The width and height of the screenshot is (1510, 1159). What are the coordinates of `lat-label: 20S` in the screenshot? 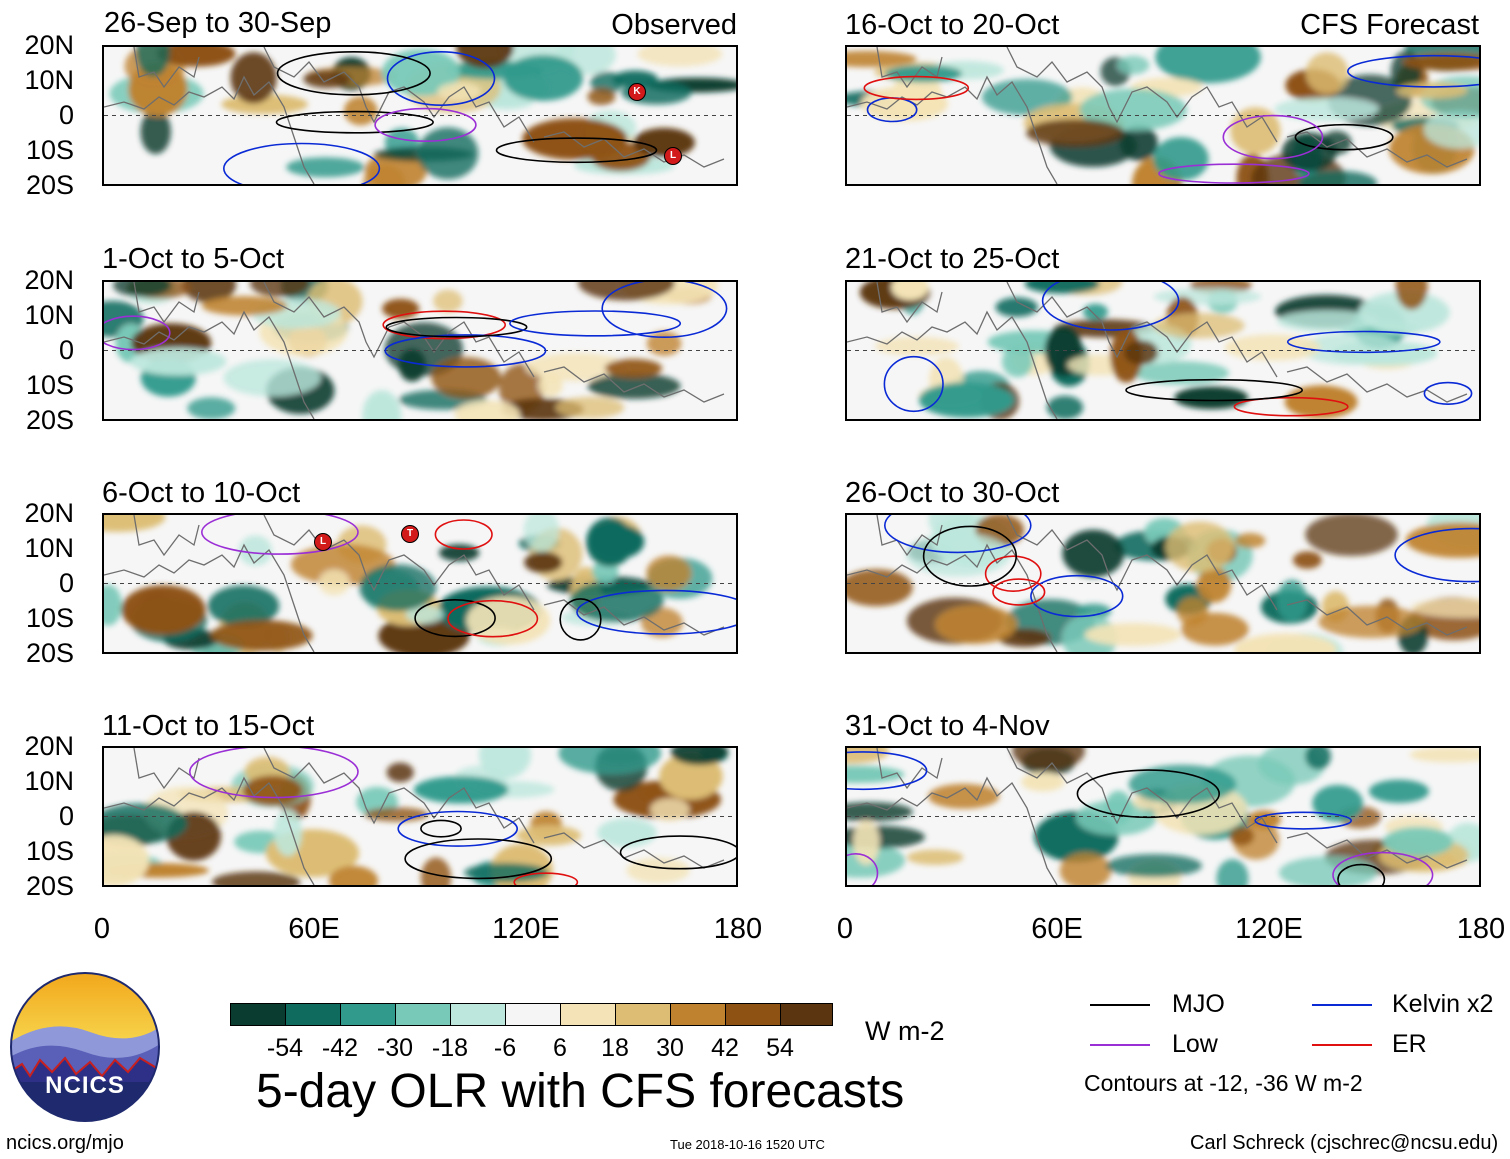 It's located at (49, 185).